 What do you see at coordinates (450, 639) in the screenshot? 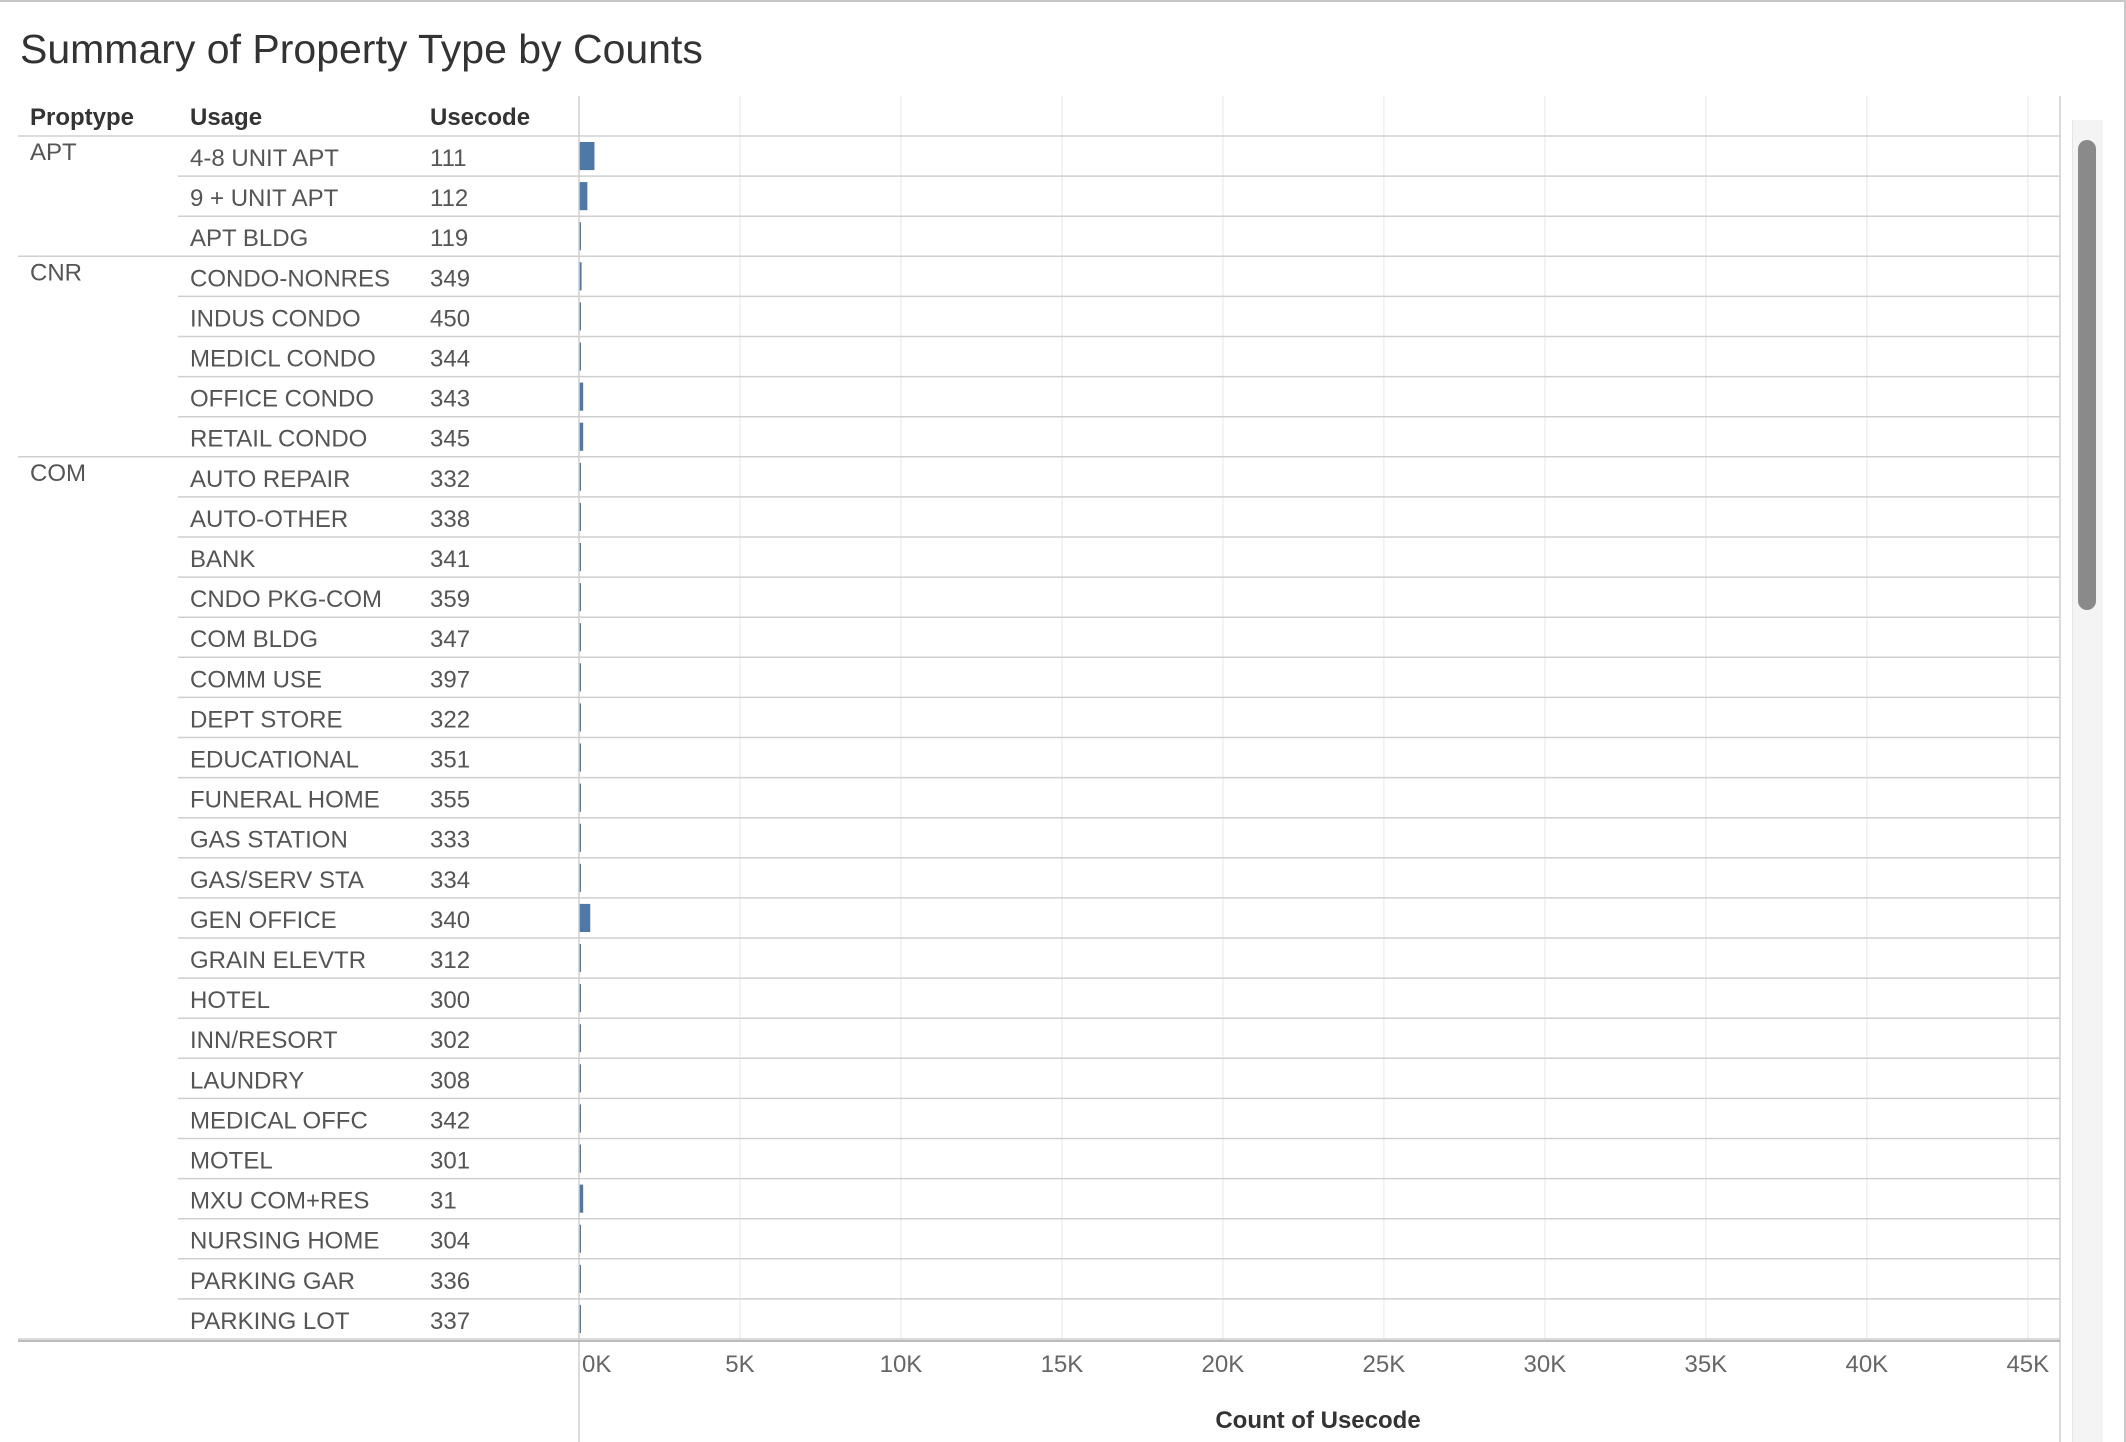
I see `usecode-label: 347` at bounding box center [450, 639].